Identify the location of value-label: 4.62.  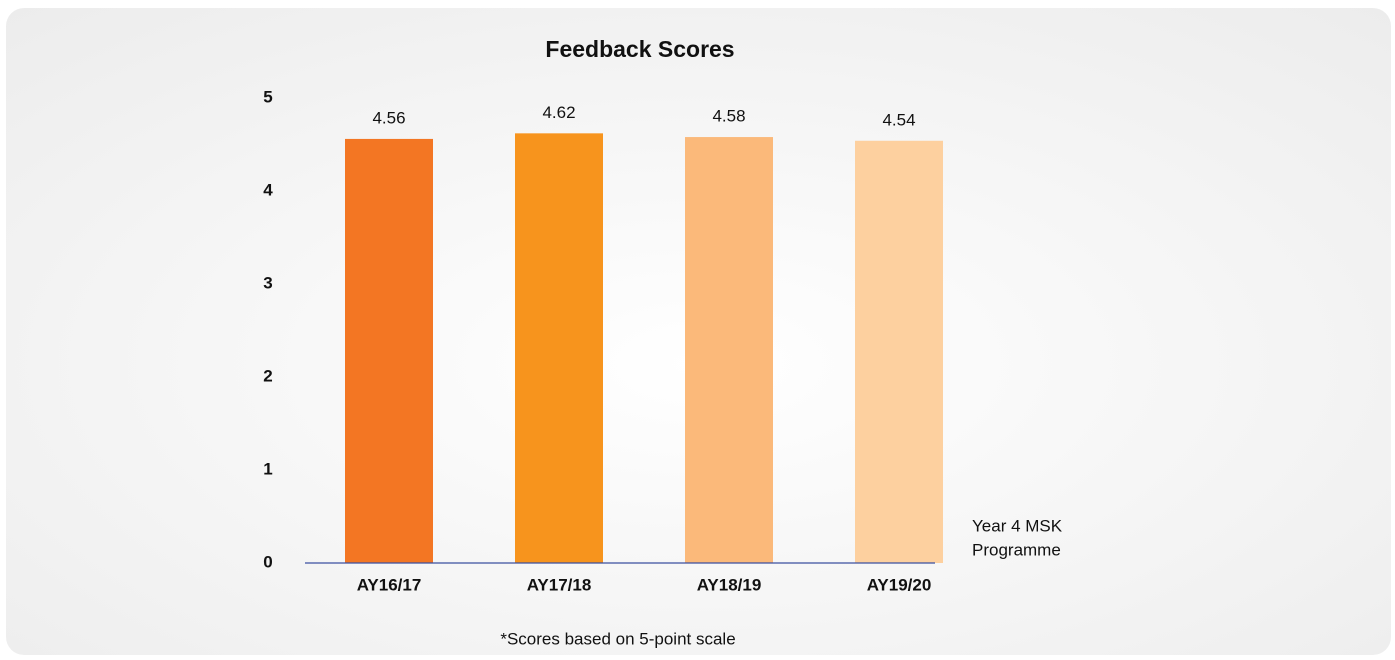
(558, 112).